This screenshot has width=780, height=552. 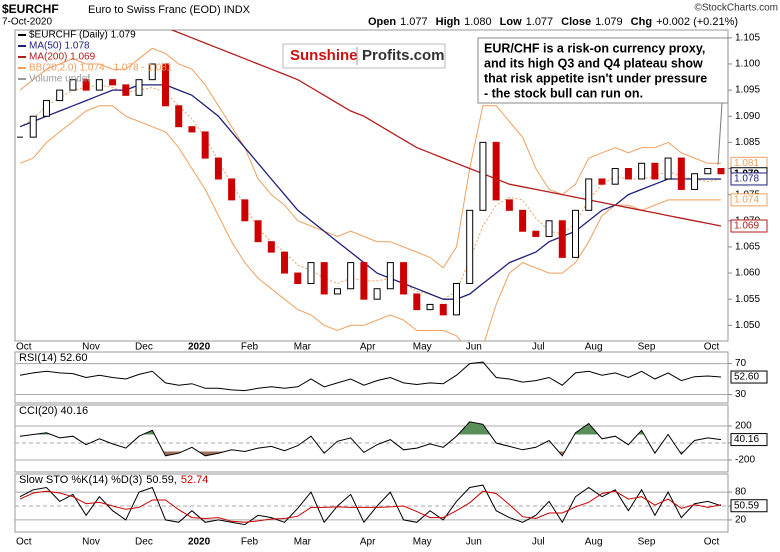 I want to click on legend-entry: 50.59,, so click(x=161, y=480).